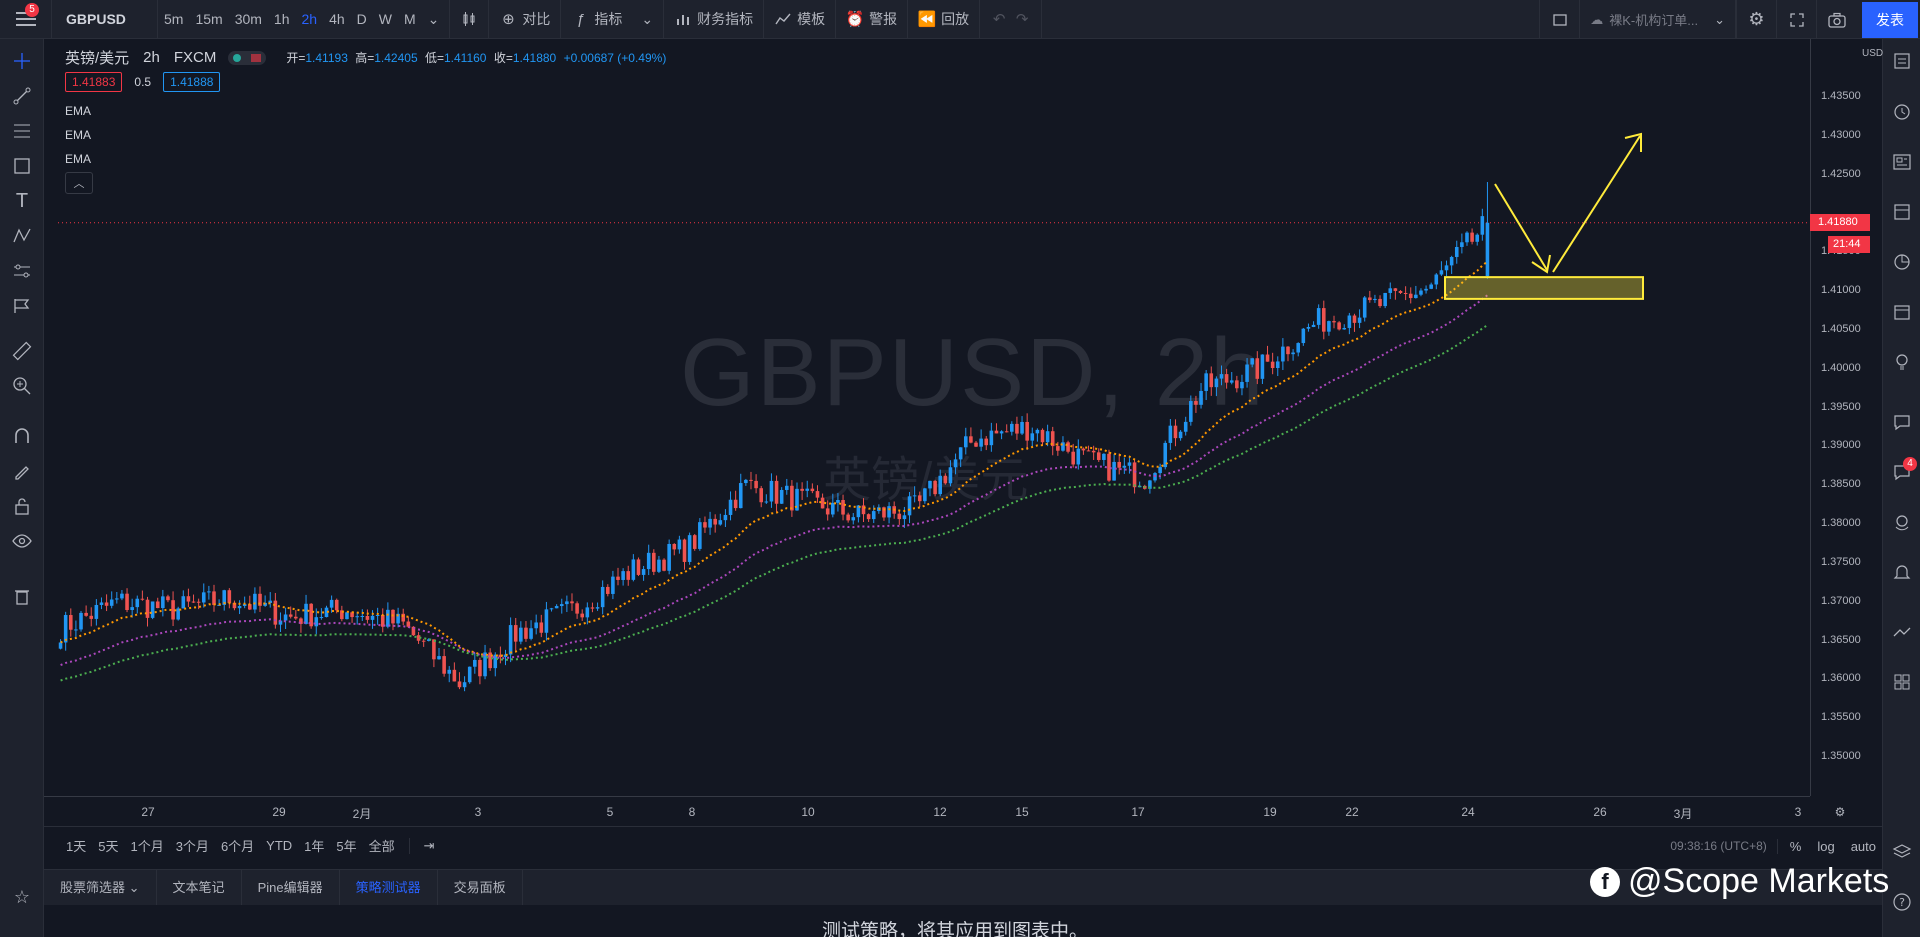 This screenshot has width=1920, height=937. Describe the element at coordinates (346, 846) in the screenshot. I see `range-5y: 5年` at that location.